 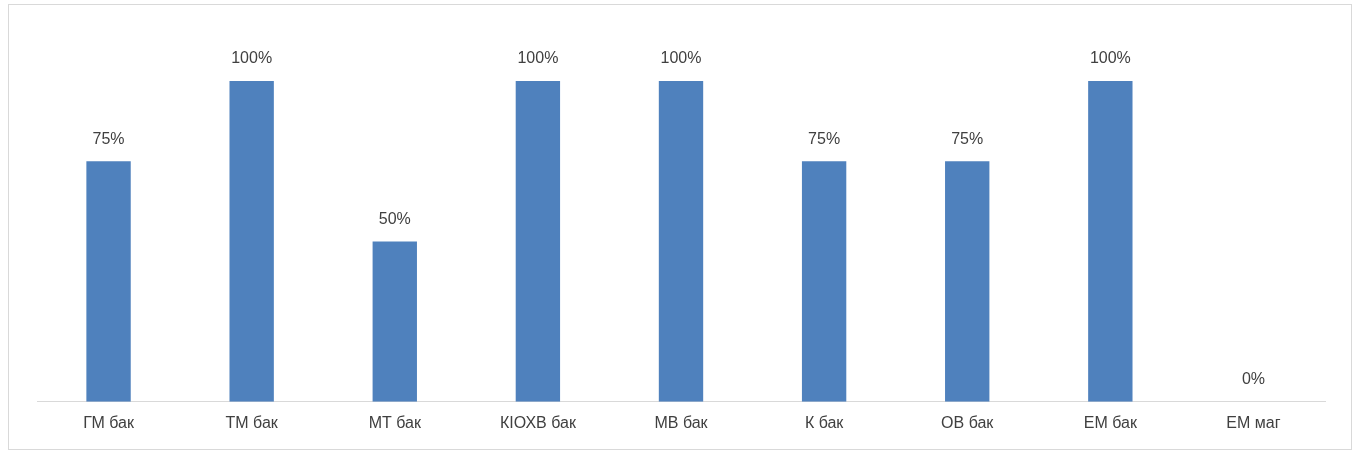 What do you see at coordinates (394, 218) in the screenshot?
I see `data-label: 50%` at bounding box center [394, 218].